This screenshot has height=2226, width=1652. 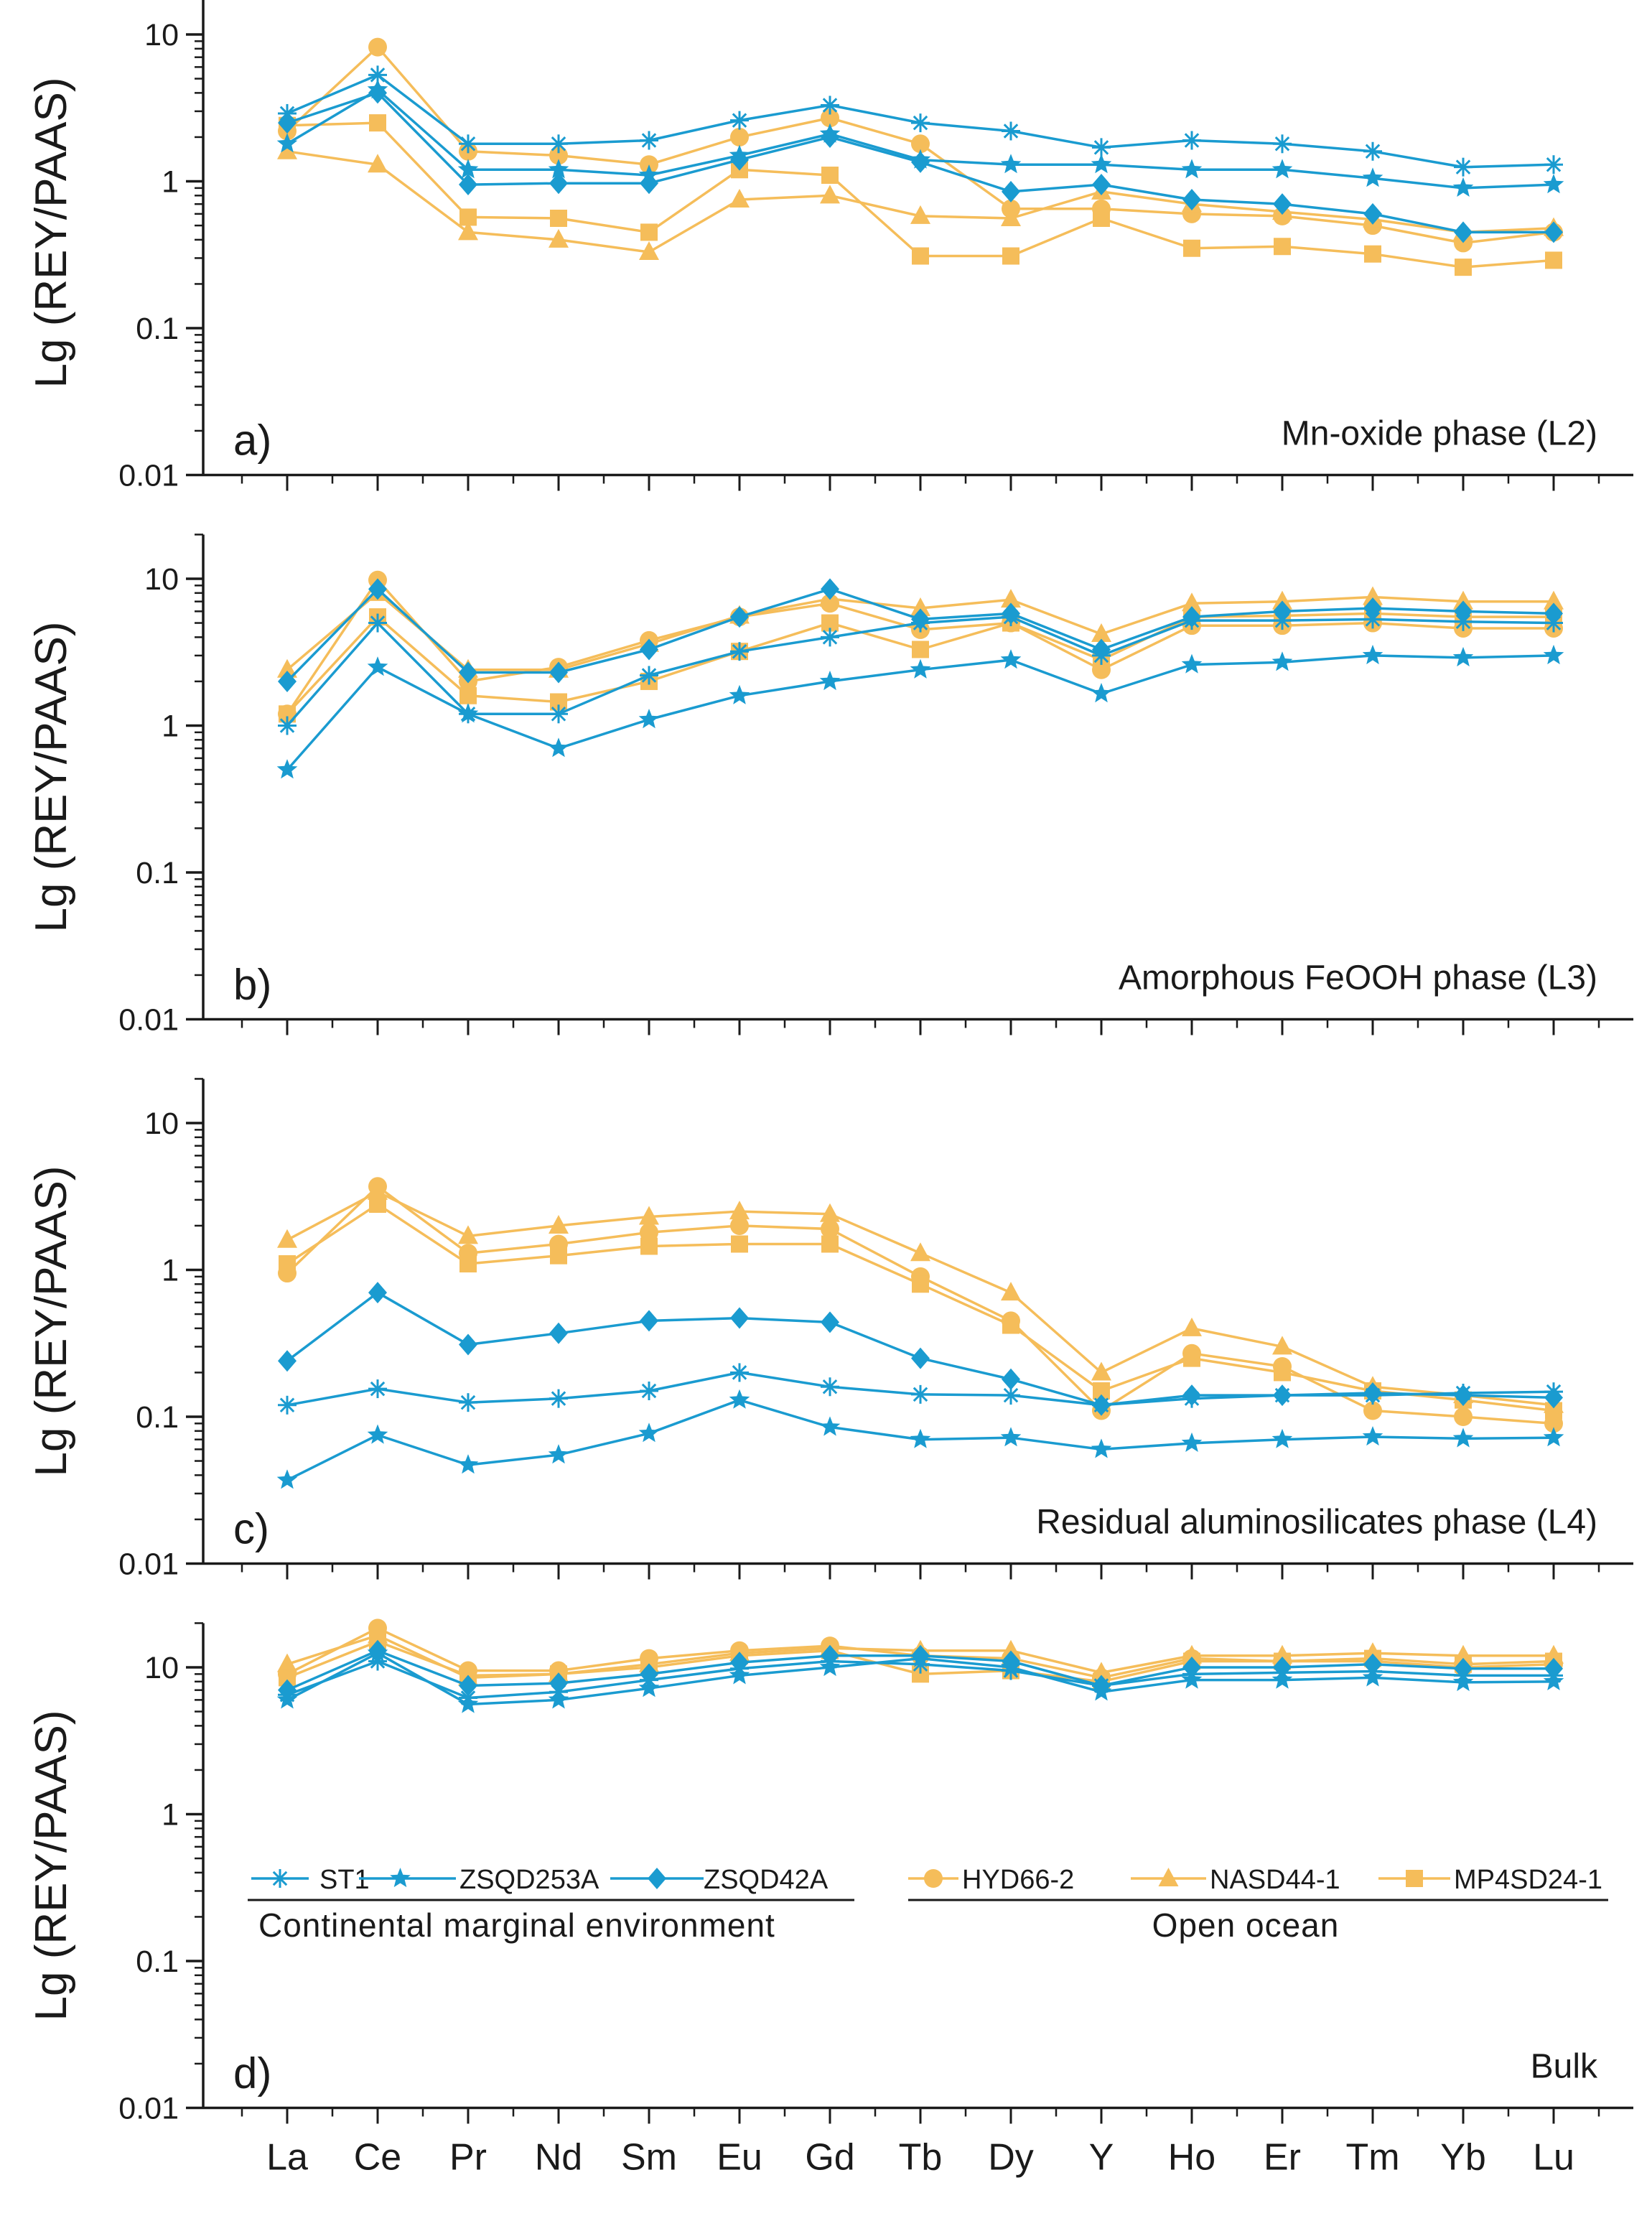 I want to click on legend-label: NASD44-1, so click(x=1275, y=1880).